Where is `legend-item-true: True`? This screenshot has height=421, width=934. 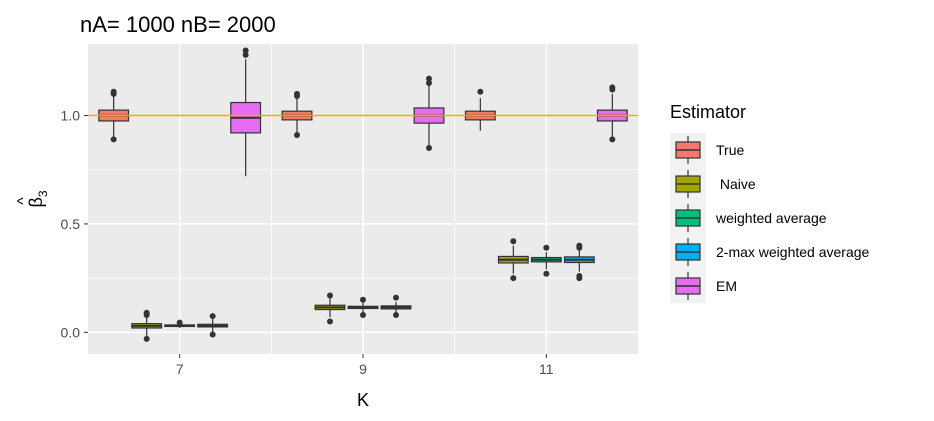 legend-item-true: True is located at coordinates (707, 150).